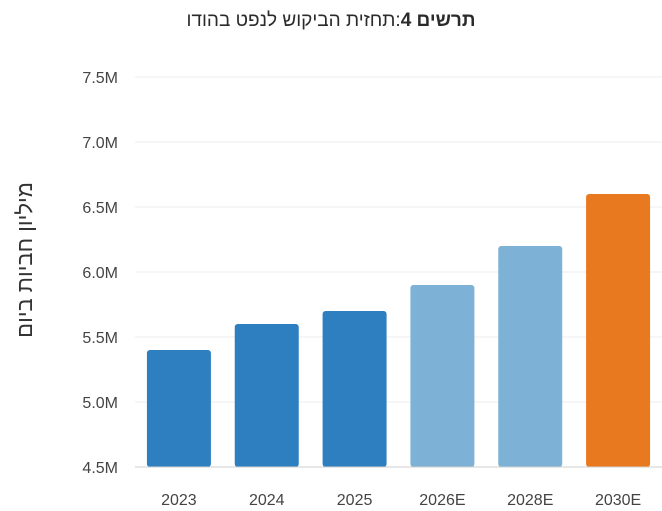  Describe the element at coordinates (100, 403) in the screenshot. I see `y-tick-label: 5.0M` at that location.